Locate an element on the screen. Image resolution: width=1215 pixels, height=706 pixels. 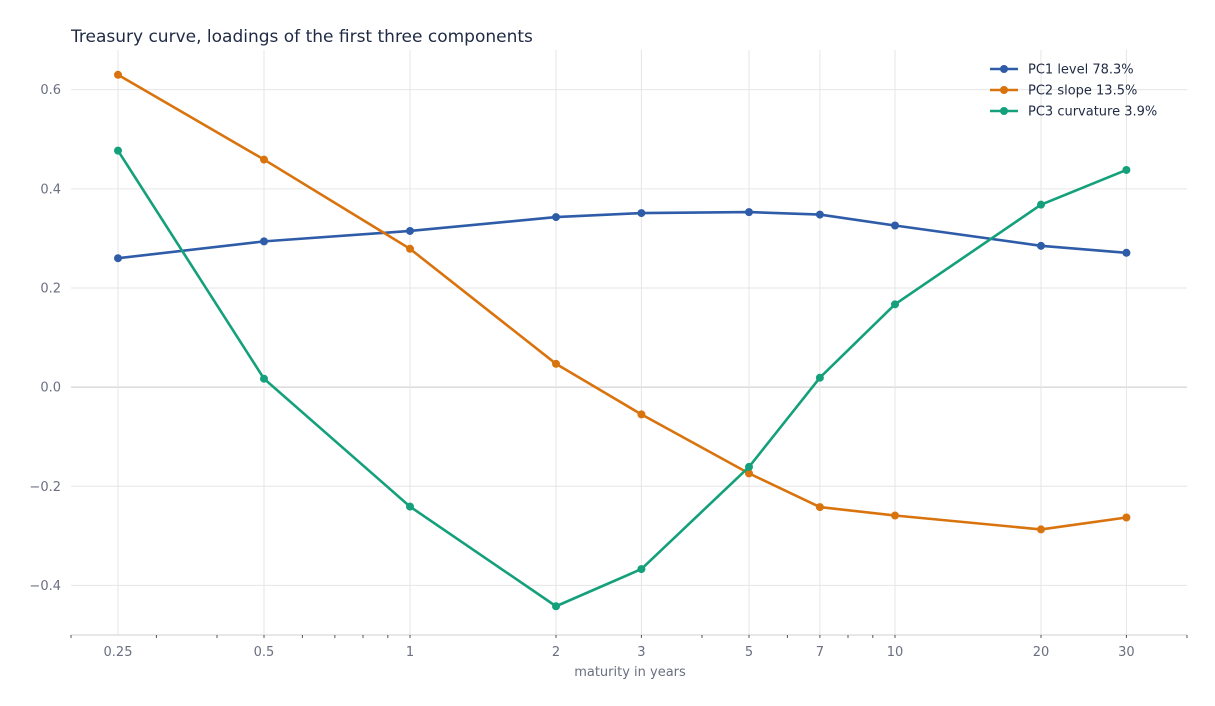
legend-label: PC2 slope 13.5% is located at coordinates (1082, 91).